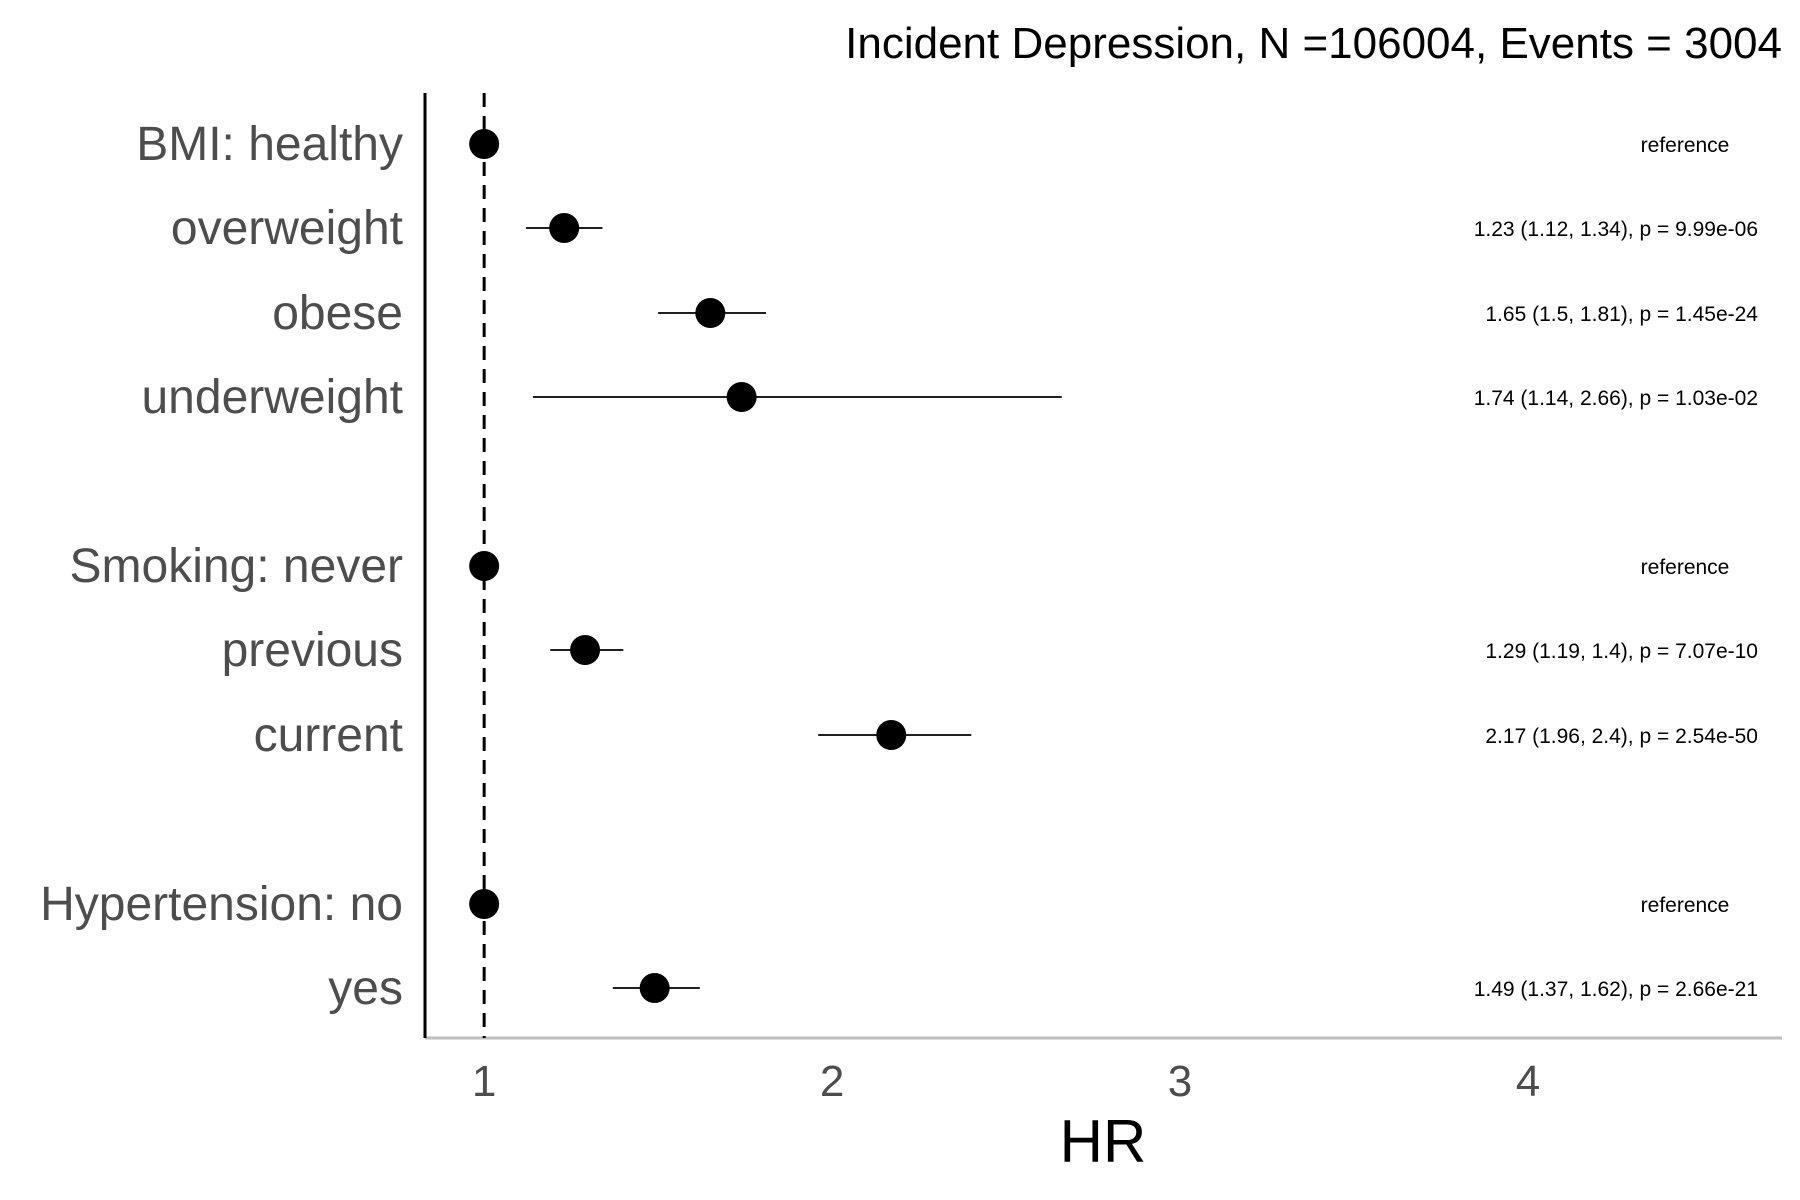 Image resolution: width=1800 pixels, height=1200 pixels. I want to click on x-tick-label: 2, so click(832, 1081).